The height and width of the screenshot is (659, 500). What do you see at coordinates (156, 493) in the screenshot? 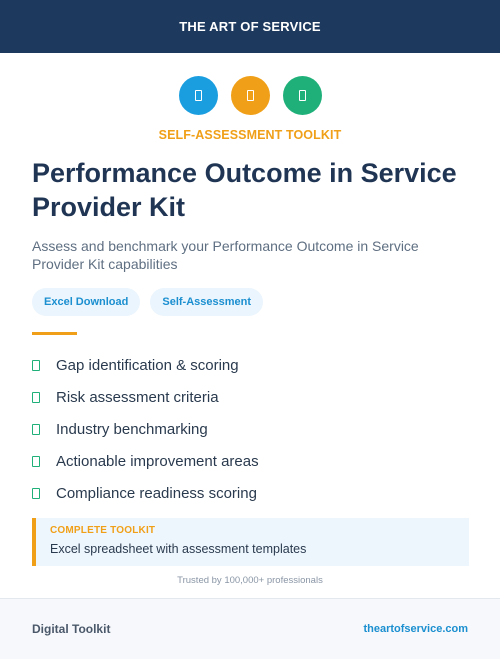
I see `feature-text: Compliance readiness scoring` at bounding box center [156, 493].